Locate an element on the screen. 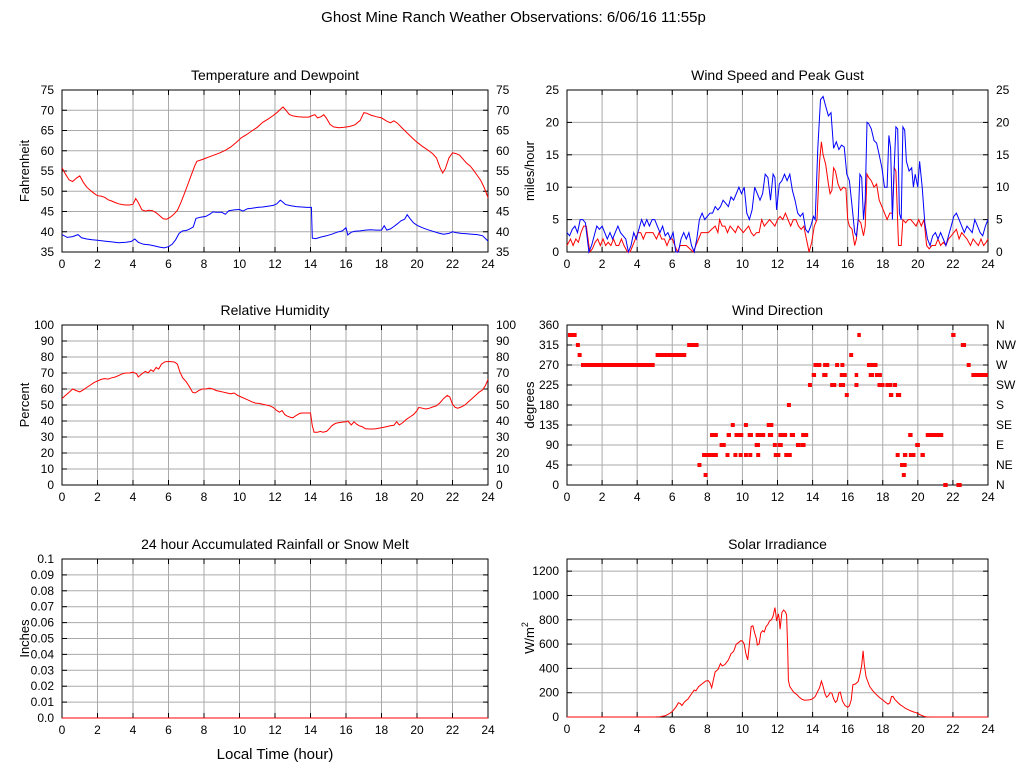  wind-speed-gust-wind-speed-line is located at coordinates (777, 197).